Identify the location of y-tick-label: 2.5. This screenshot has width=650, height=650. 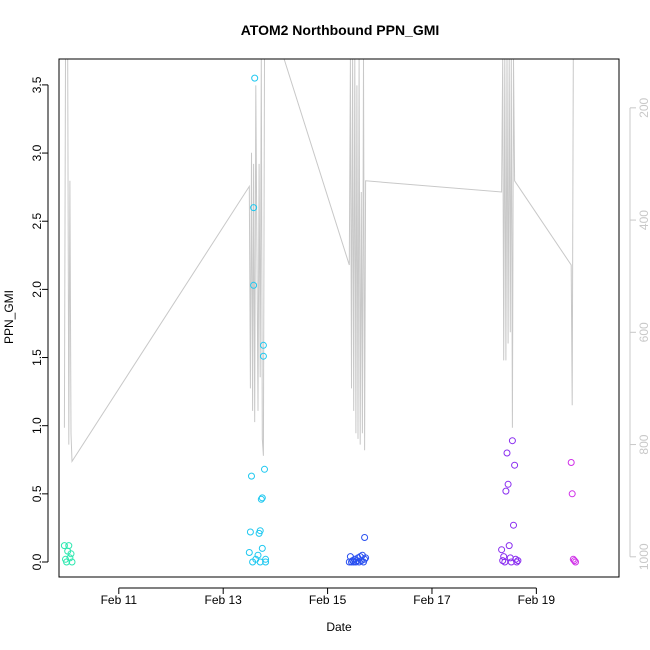
(37, 221).